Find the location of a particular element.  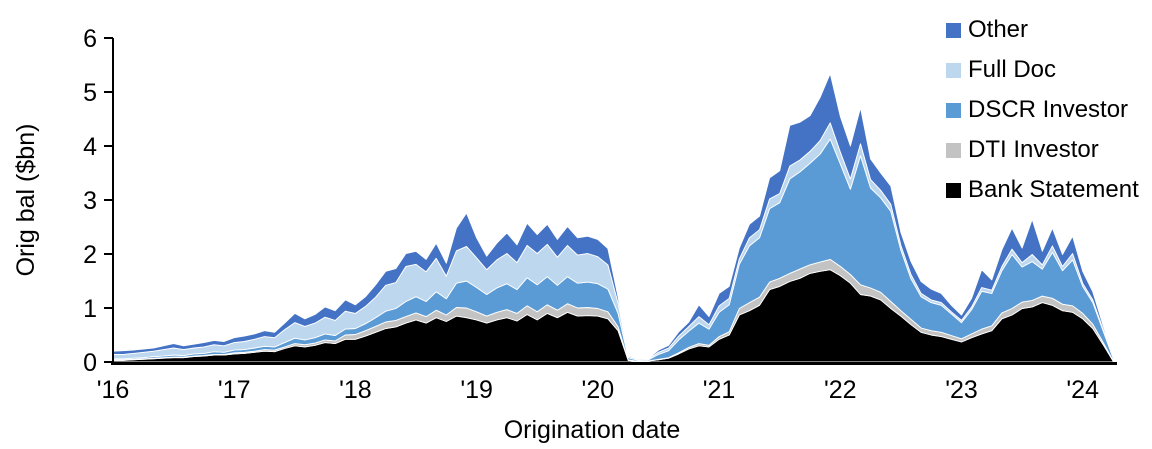

legend-label: Bank Statement is located at coordinates (1053, 189).